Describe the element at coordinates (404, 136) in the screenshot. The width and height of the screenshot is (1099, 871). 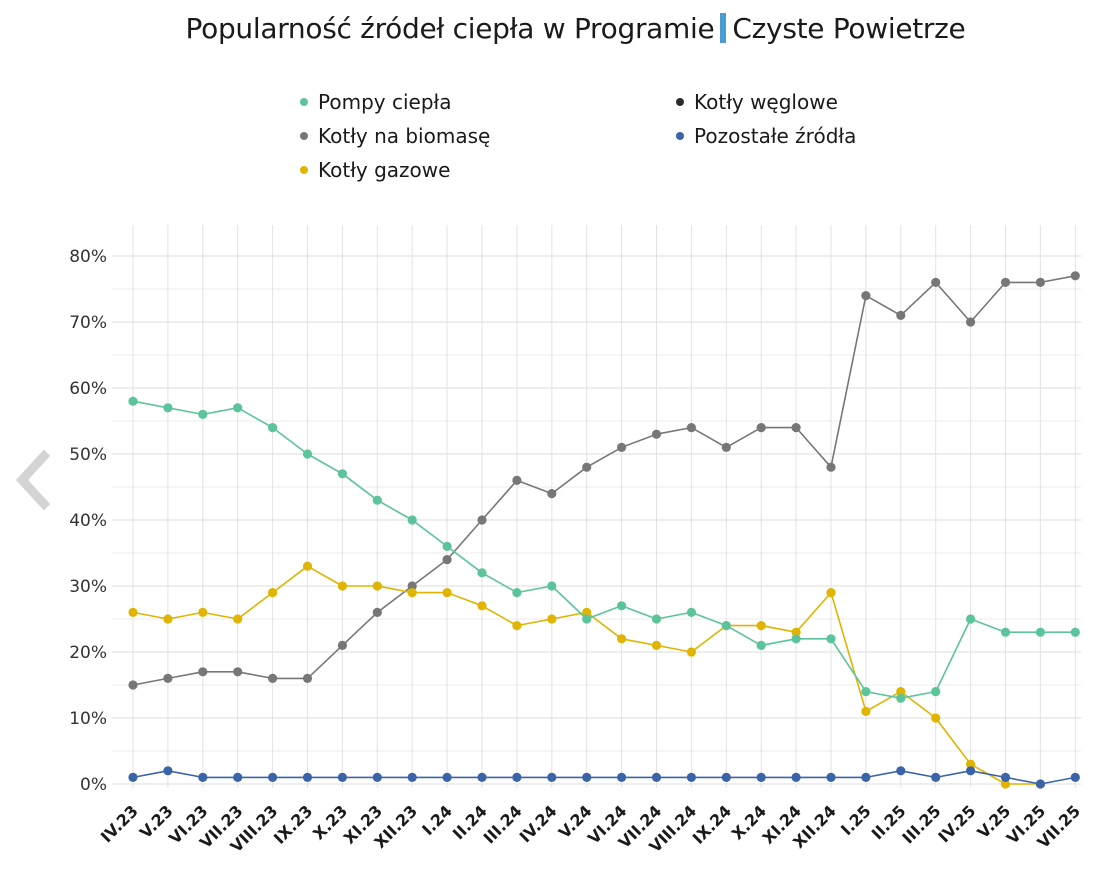
I see `legend-label: Kotły na biomasę` at that location.